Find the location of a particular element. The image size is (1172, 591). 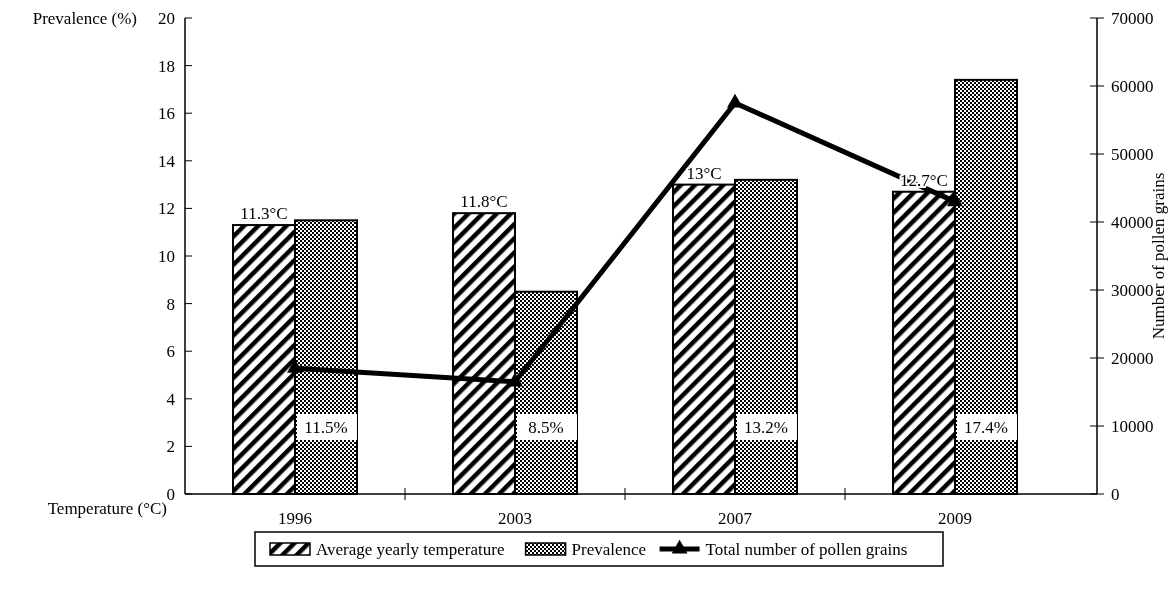

y2-tick-label: 40000 is located at coordinates (1132, 222).